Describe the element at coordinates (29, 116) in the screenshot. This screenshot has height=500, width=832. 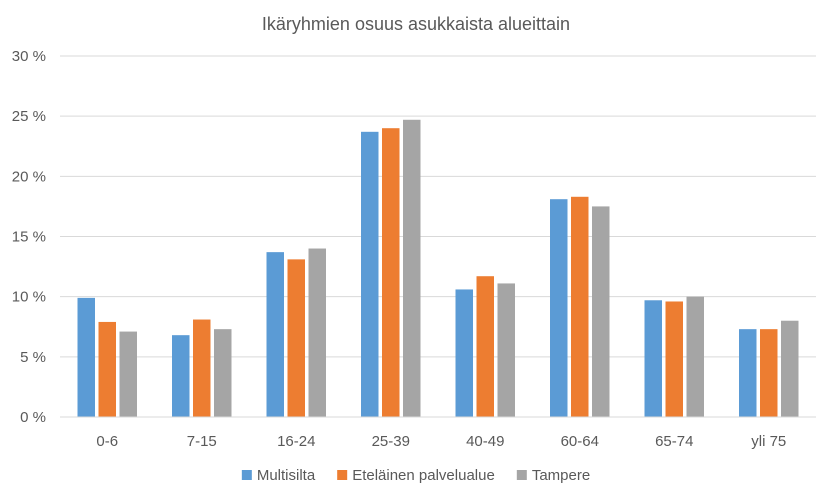
I see `y-tick-label: 25 %` at that location.